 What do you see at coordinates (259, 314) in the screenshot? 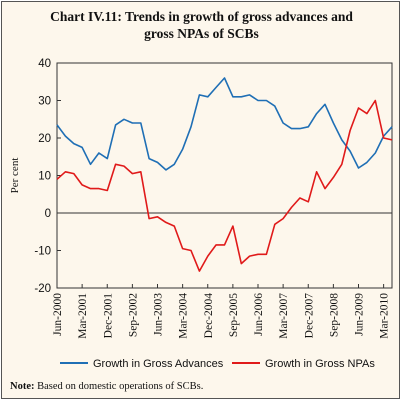
I see `x-tick-label: Jun-2006` at bounding box center [259, 314].